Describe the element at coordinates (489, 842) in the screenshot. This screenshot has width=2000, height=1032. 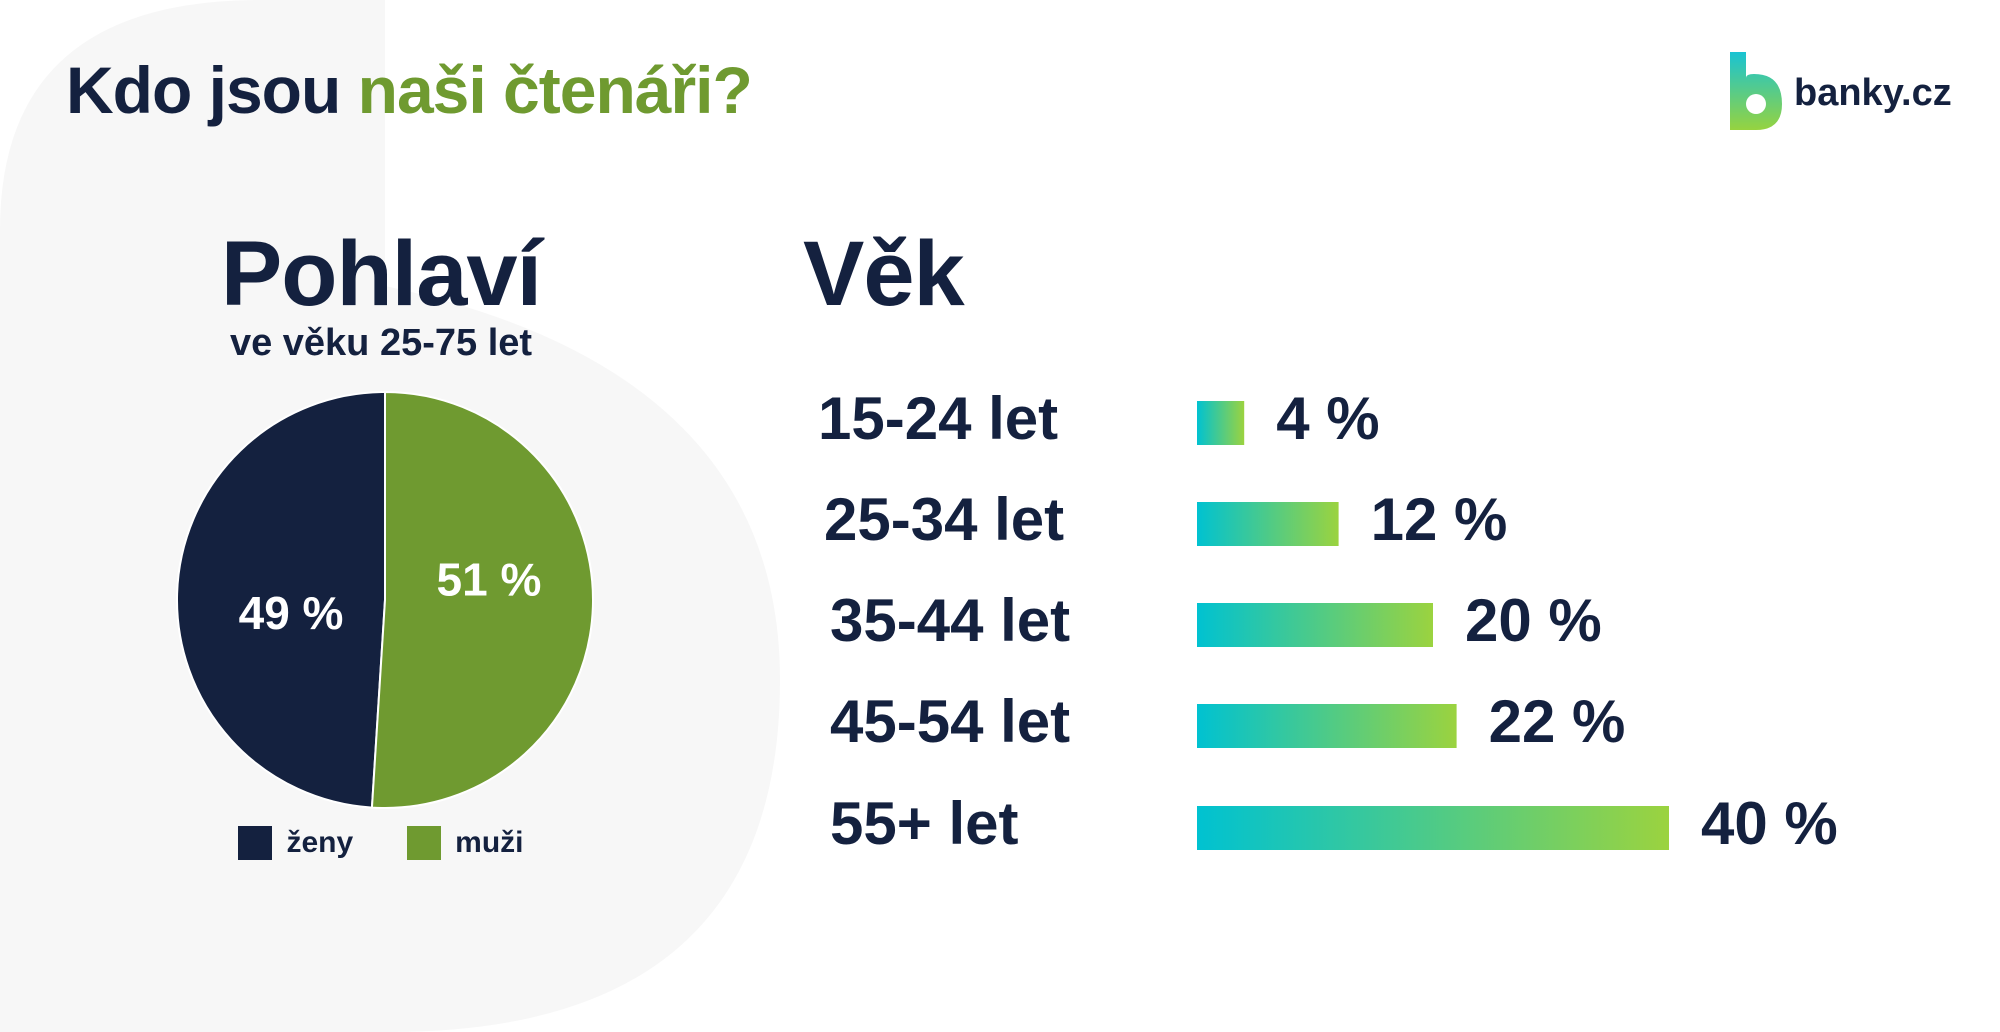
I see `legend-label-1: muži` at that location.